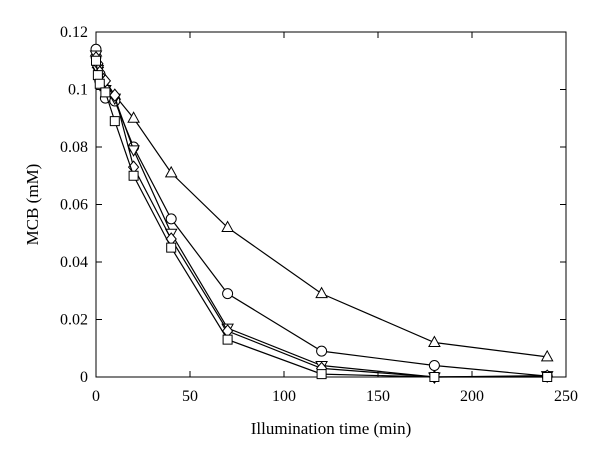  I want to click on y-tick-label: 0.08, so click(74, 147).